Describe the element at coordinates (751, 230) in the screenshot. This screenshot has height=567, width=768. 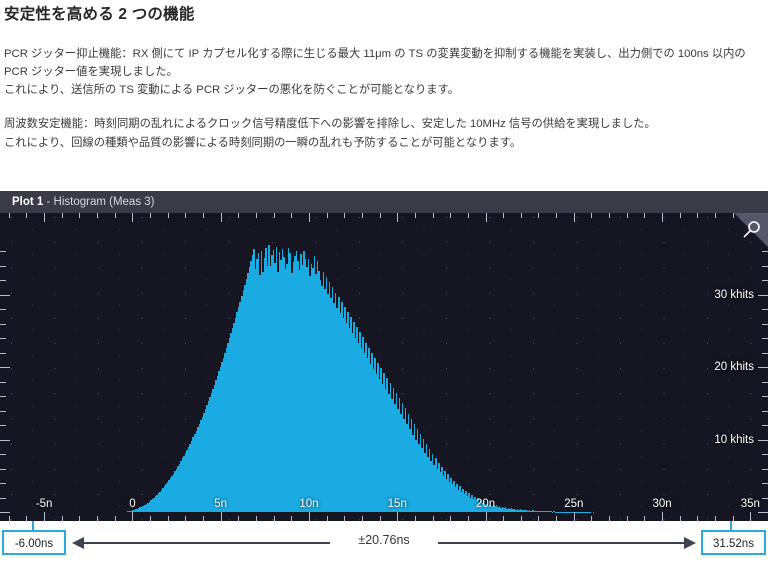
I see `magnifier-icon` at that location.